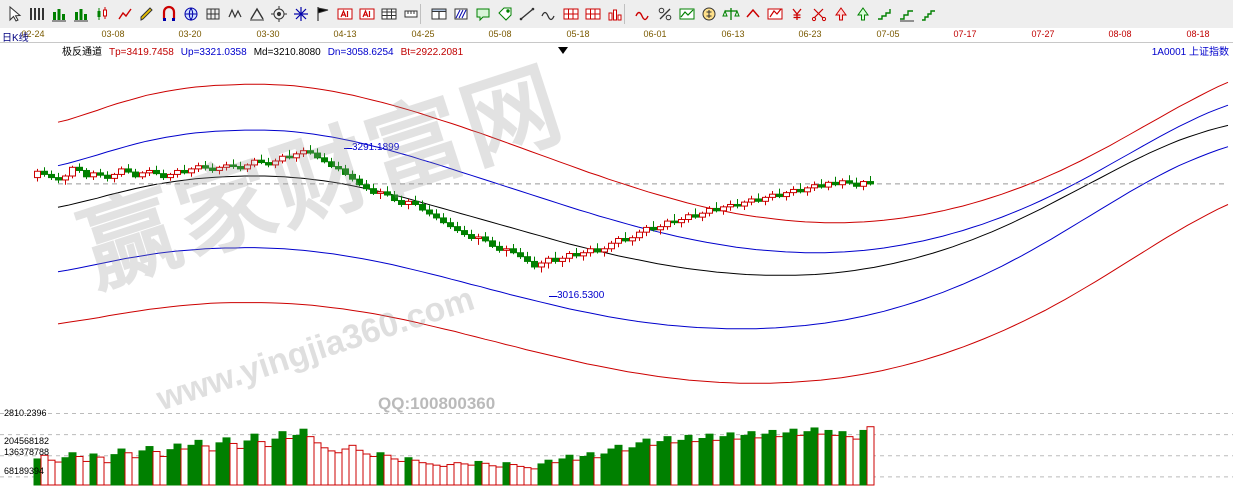  I want to click on cursor-arrow-icon, so click(15, 14).